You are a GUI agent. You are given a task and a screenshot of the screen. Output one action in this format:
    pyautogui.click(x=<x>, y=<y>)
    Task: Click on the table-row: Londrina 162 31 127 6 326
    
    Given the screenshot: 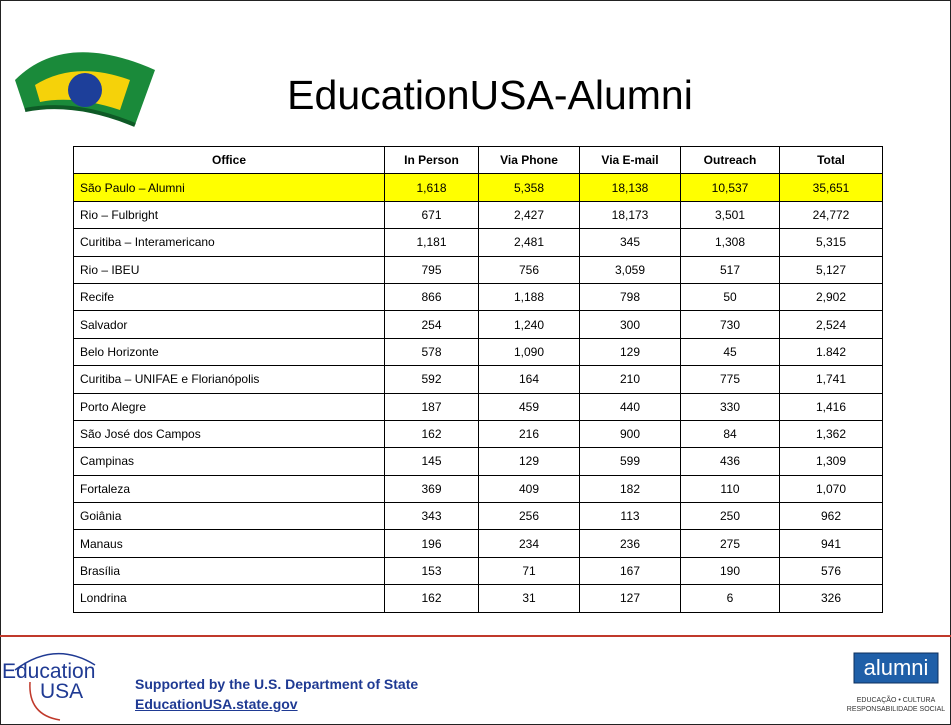 What is the action you would take?
    pyautogui.click(x=478, y=598)
    